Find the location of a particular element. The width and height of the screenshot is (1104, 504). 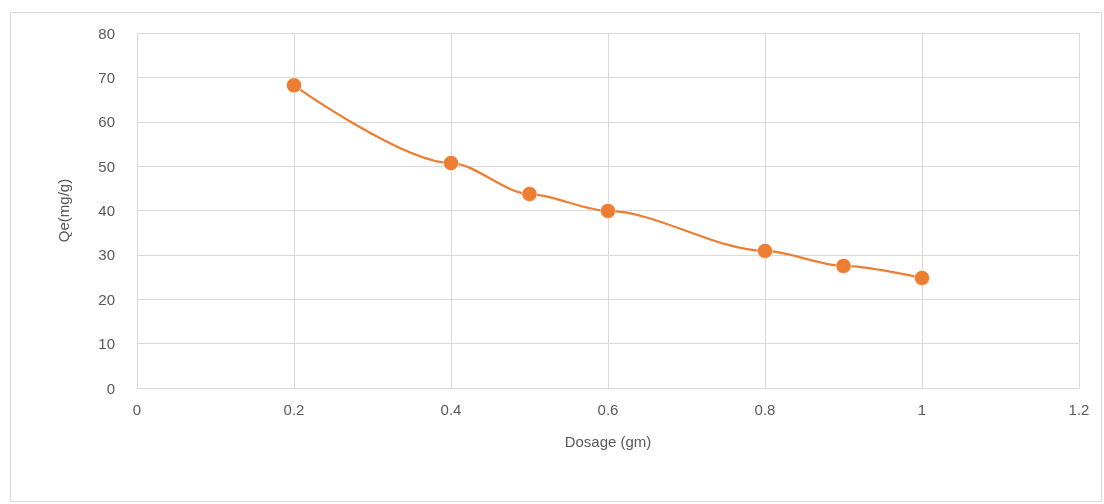

y-tick-label: 20 is located at coordinates (106, 299).